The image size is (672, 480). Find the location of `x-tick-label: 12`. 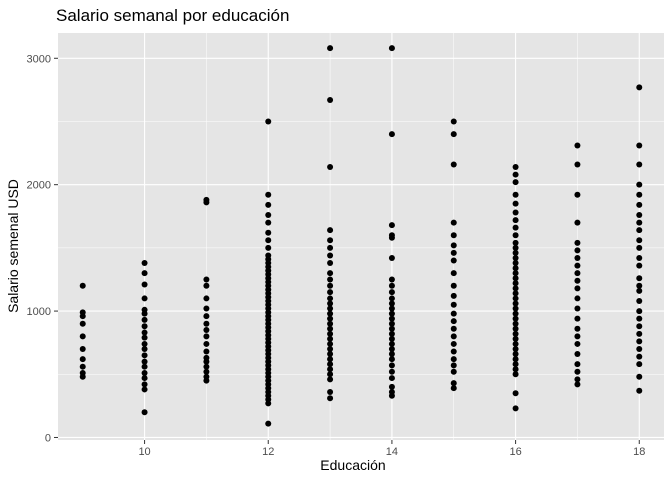

x-tick-label: 12 is located at coordinates (268, 452).